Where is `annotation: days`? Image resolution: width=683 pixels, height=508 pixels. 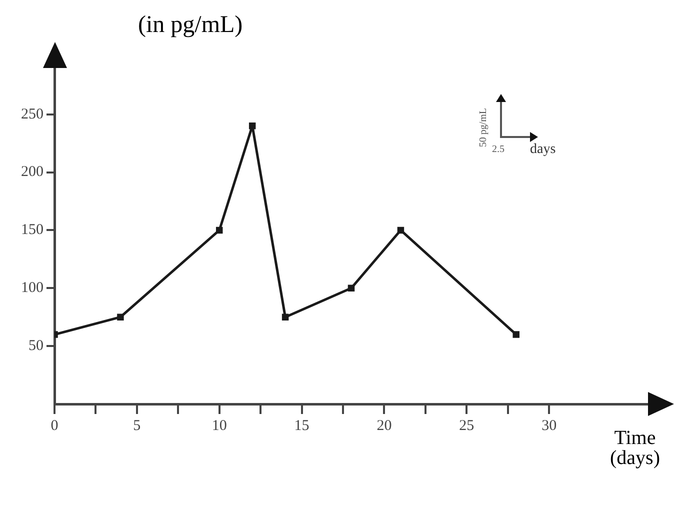
annotation: days is located at coordinates (543, 150).